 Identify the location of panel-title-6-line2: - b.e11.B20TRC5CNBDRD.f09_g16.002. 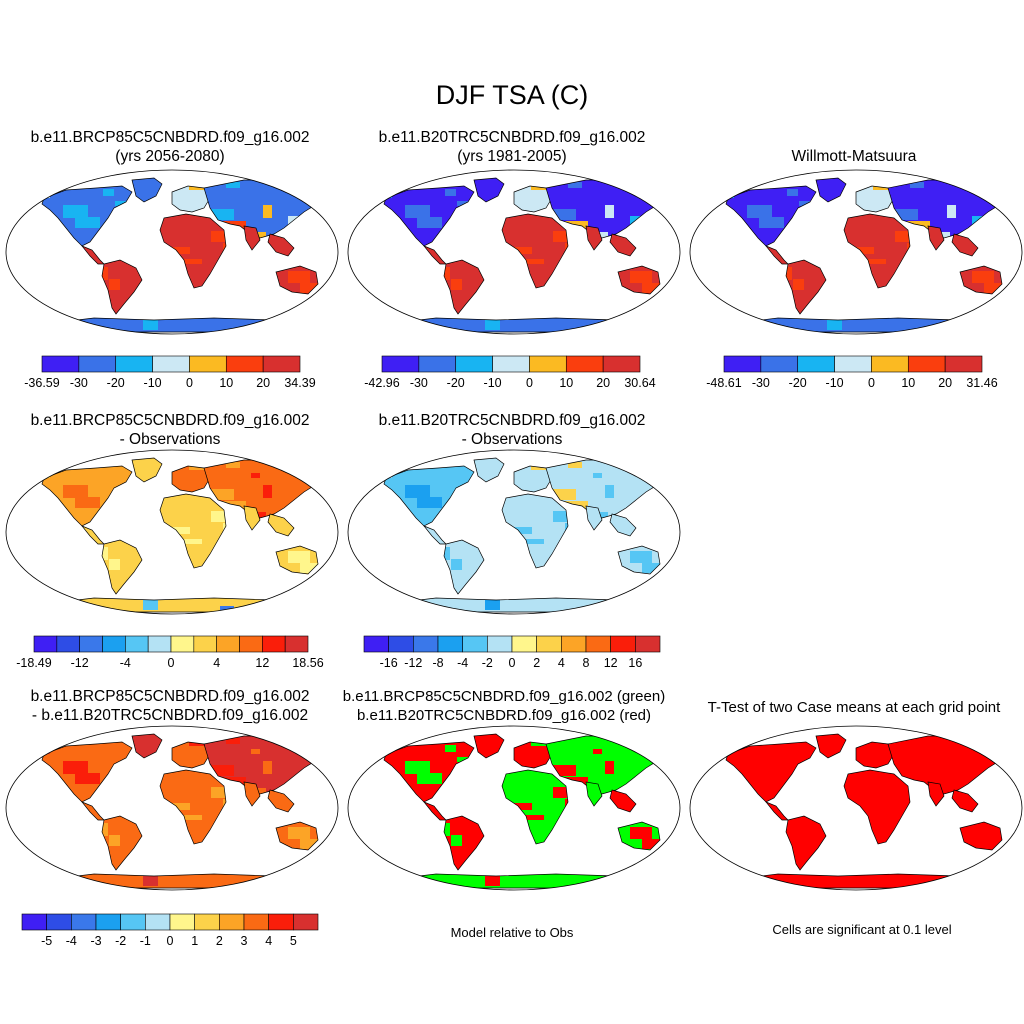
(170, 715).